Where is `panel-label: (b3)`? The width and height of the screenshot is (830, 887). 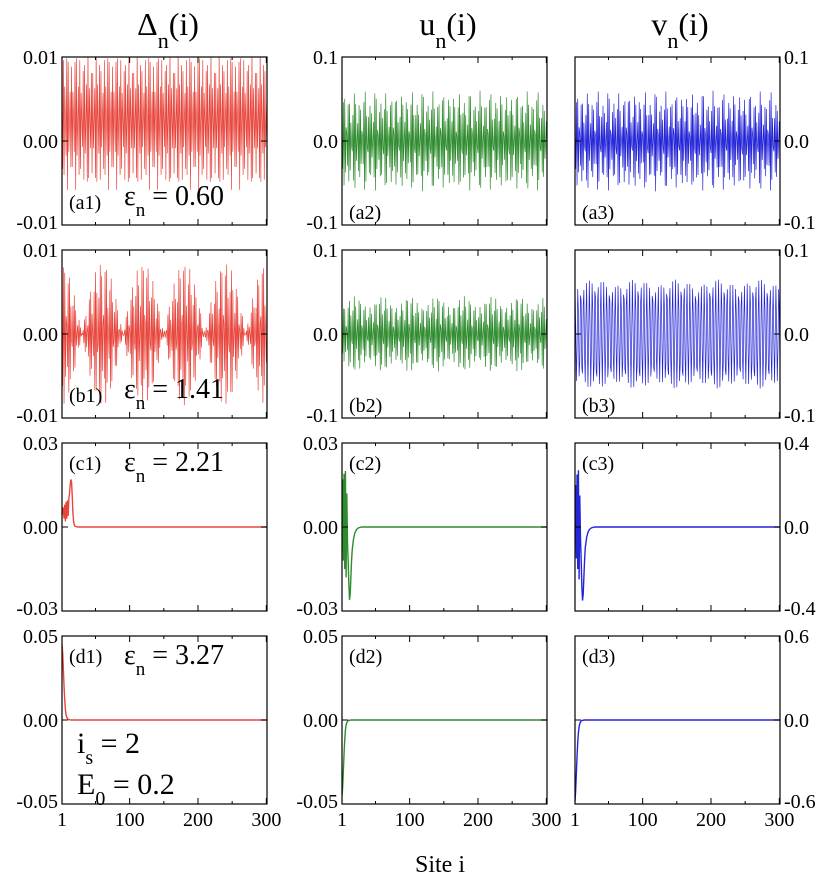
panel-label: (b3) is located at coordinates (598, 406).